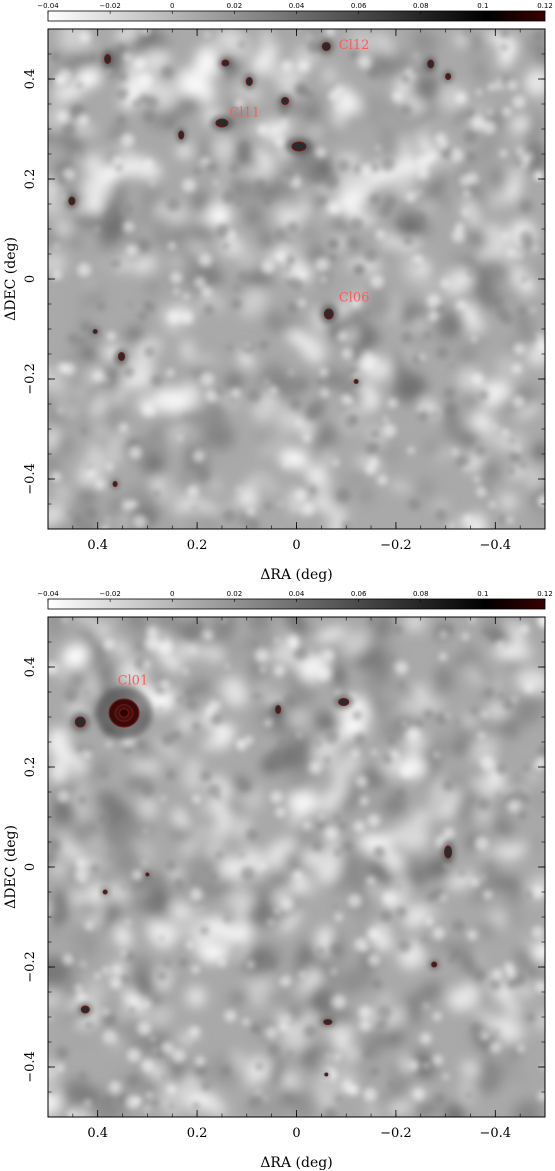 The height and width of the screenshot is (1171, 555). What do you see at coordinates (296, 545) in the screenshot?
I see `x-tick-label: 0` at bounding box center [296, 545].